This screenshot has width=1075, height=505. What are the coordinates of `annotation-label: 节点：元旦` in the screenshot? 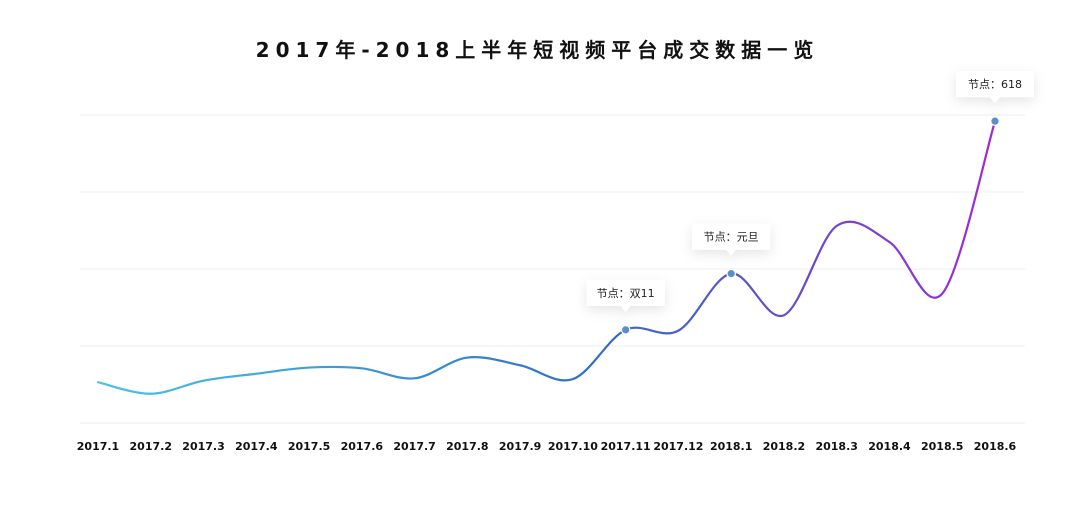 It's located at (731, 237).